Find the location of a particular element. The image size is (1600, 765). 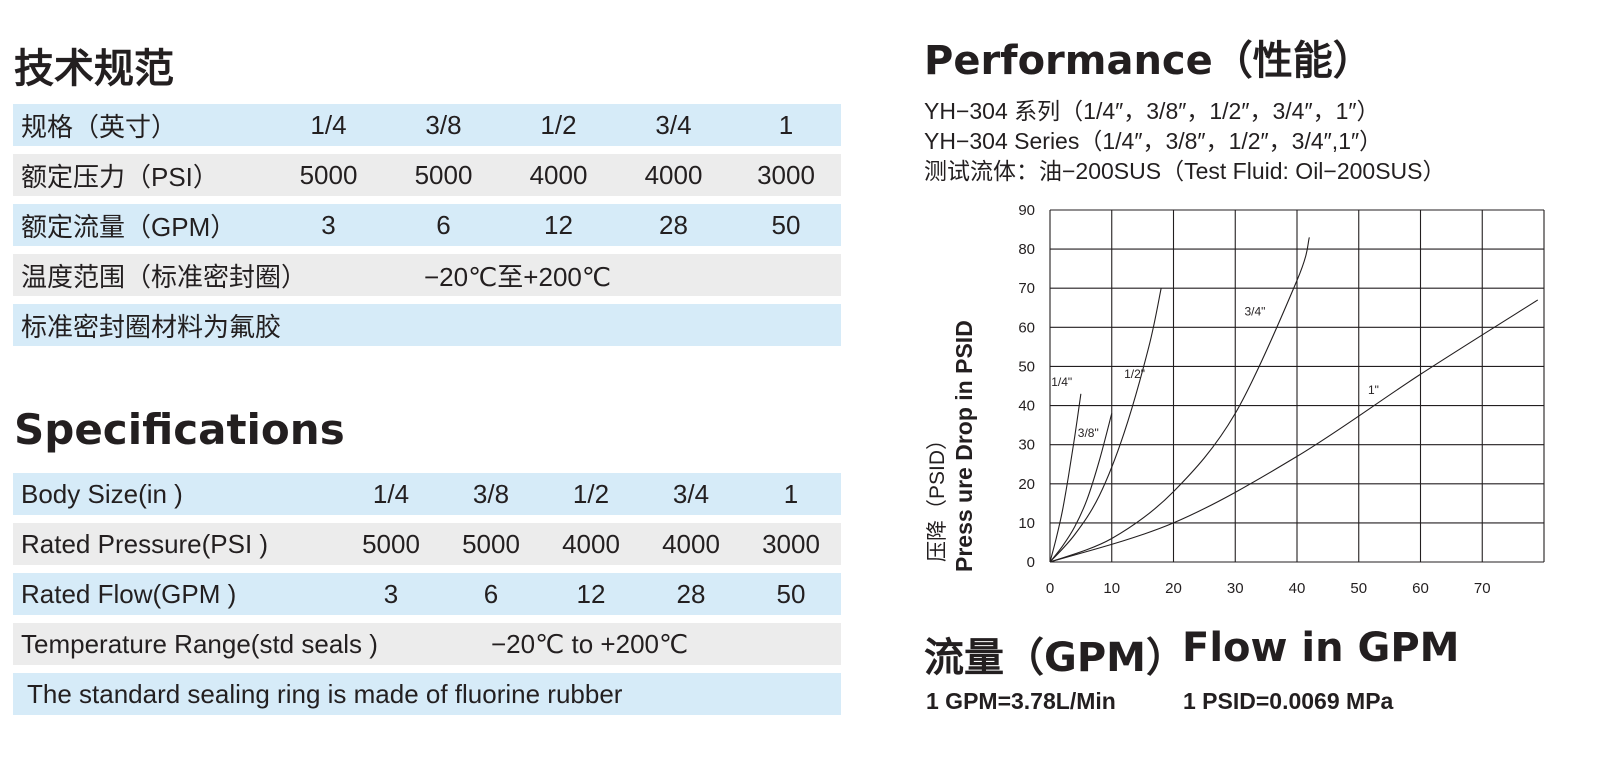

row-label: 额定压力（PSI） is located at coordinates (142, 175).